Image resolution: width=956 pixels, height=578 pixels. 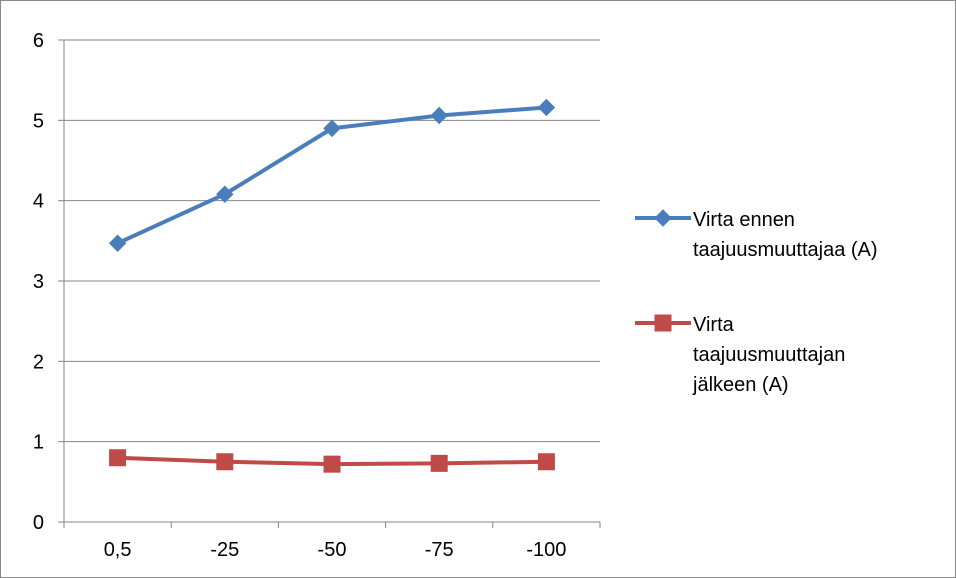 What do you see at coordinates (714, 325) in the screenshot?
I see `legend-label: Virta` at bounding box center [714, 325].